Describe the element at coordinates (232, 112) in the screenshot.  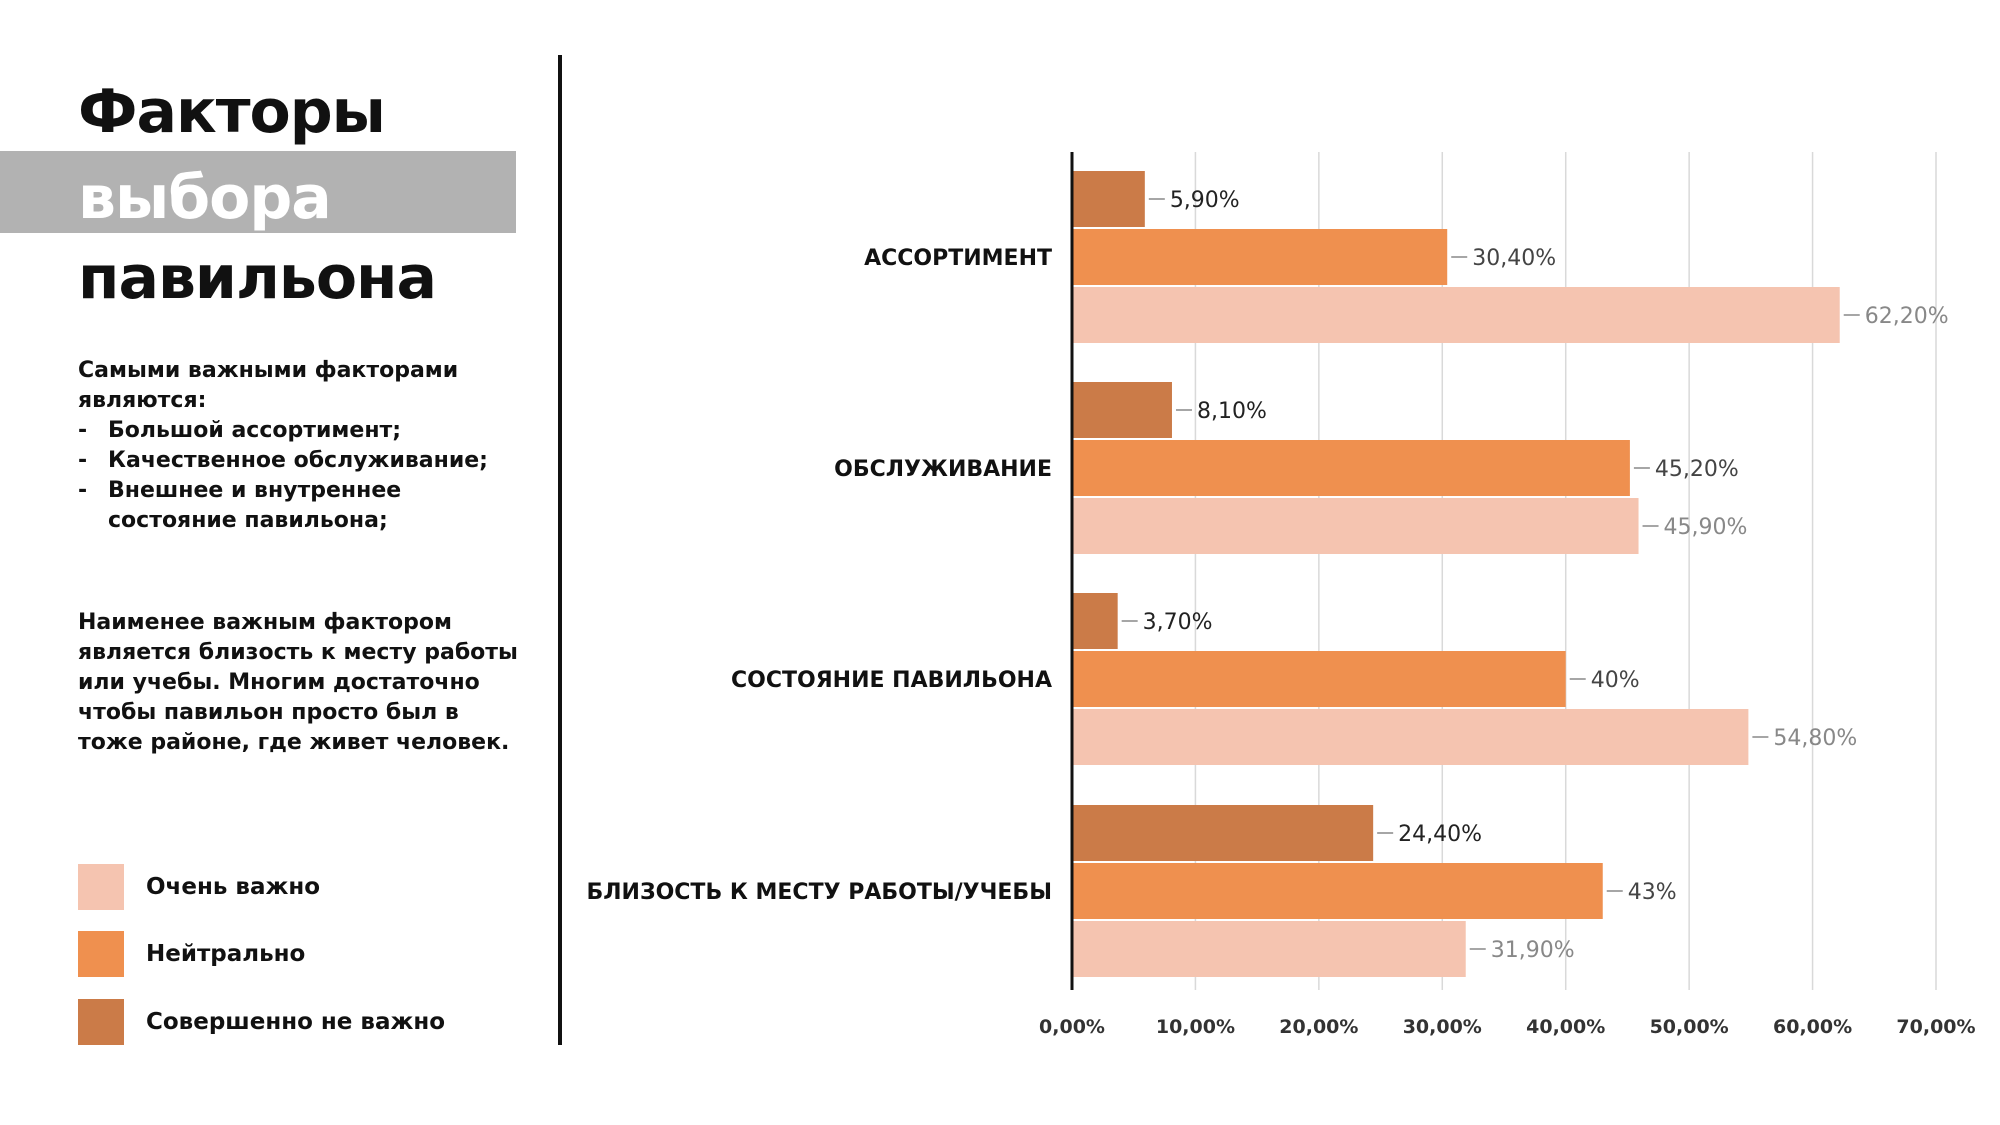
I see `title-line-1: Факторы` at that location.